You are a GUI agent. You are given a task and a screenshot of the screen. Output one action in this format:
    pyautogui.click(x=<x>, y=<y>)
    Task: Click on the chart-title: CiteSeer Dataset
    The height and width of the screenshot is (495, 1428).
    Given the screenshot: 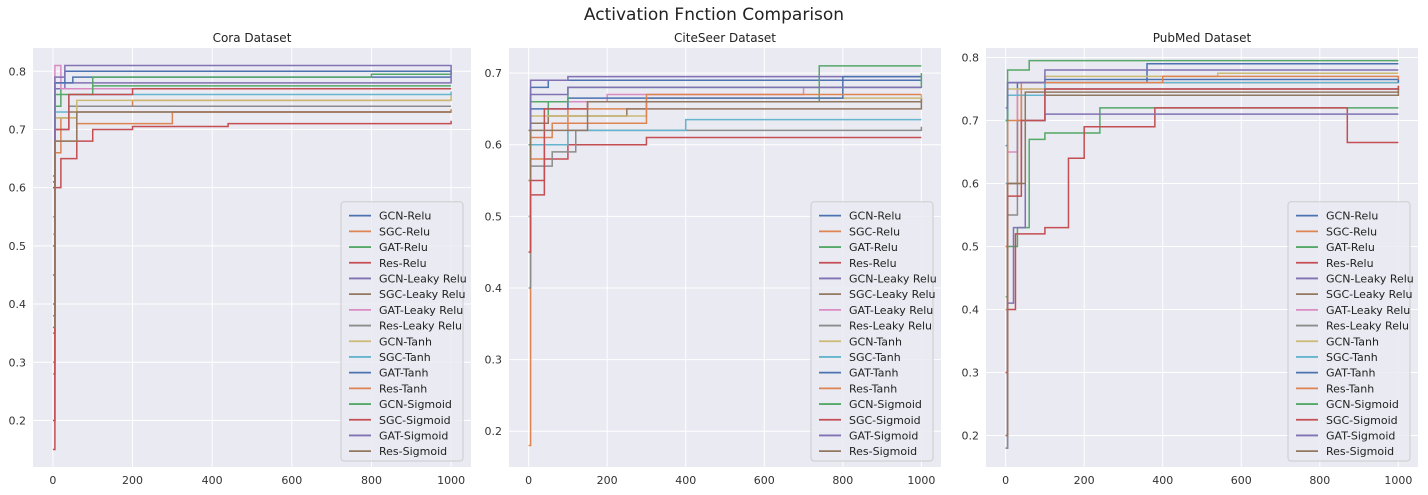 What is the action you would take?
    pyautogui.click(x=725, y=38)
    